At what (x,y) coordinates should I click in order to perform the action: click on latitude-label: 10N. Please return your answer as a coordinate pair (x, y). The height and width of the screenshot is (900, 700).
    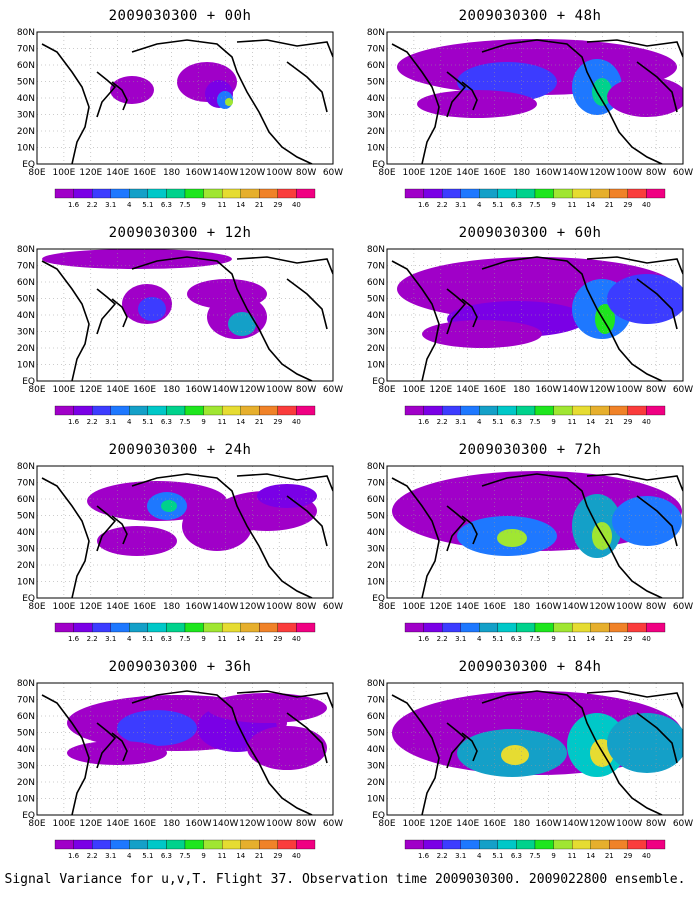
    Looking at the image, I should click on (26, 800).